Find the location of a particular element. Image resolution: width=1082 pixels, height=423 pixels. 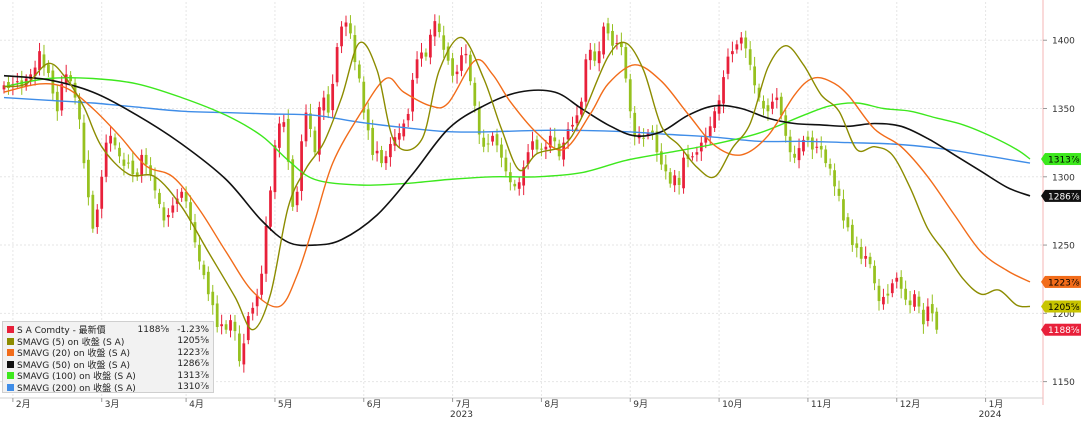

x-tick-label: 3月 is located at coordinates (112, 404).